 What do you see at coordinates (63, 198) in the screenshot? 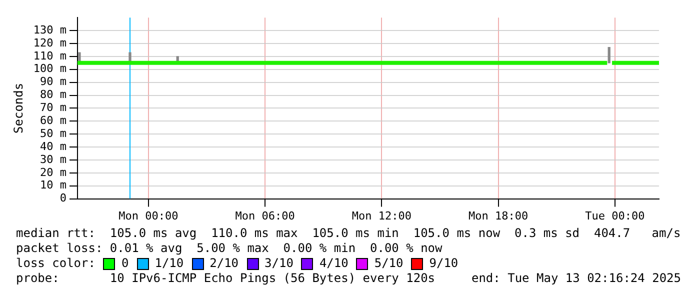
I see `y-tick-label: 0` at bounding box center [63, 198].